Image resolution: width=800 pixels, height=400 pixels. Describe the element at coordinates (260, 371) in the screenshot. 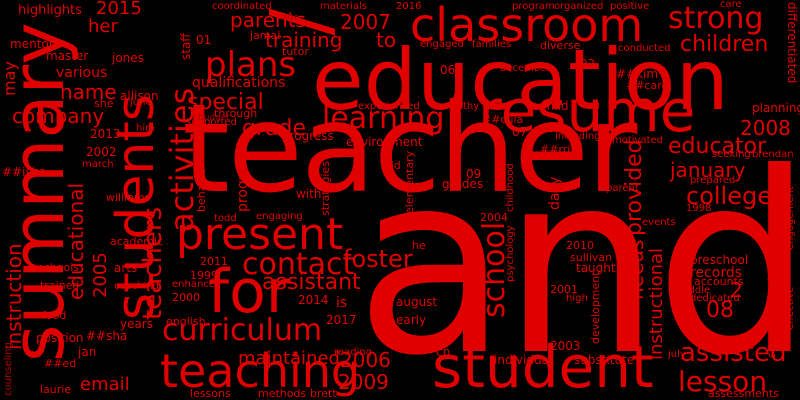

I see `word-teaching: teaching` at that location.